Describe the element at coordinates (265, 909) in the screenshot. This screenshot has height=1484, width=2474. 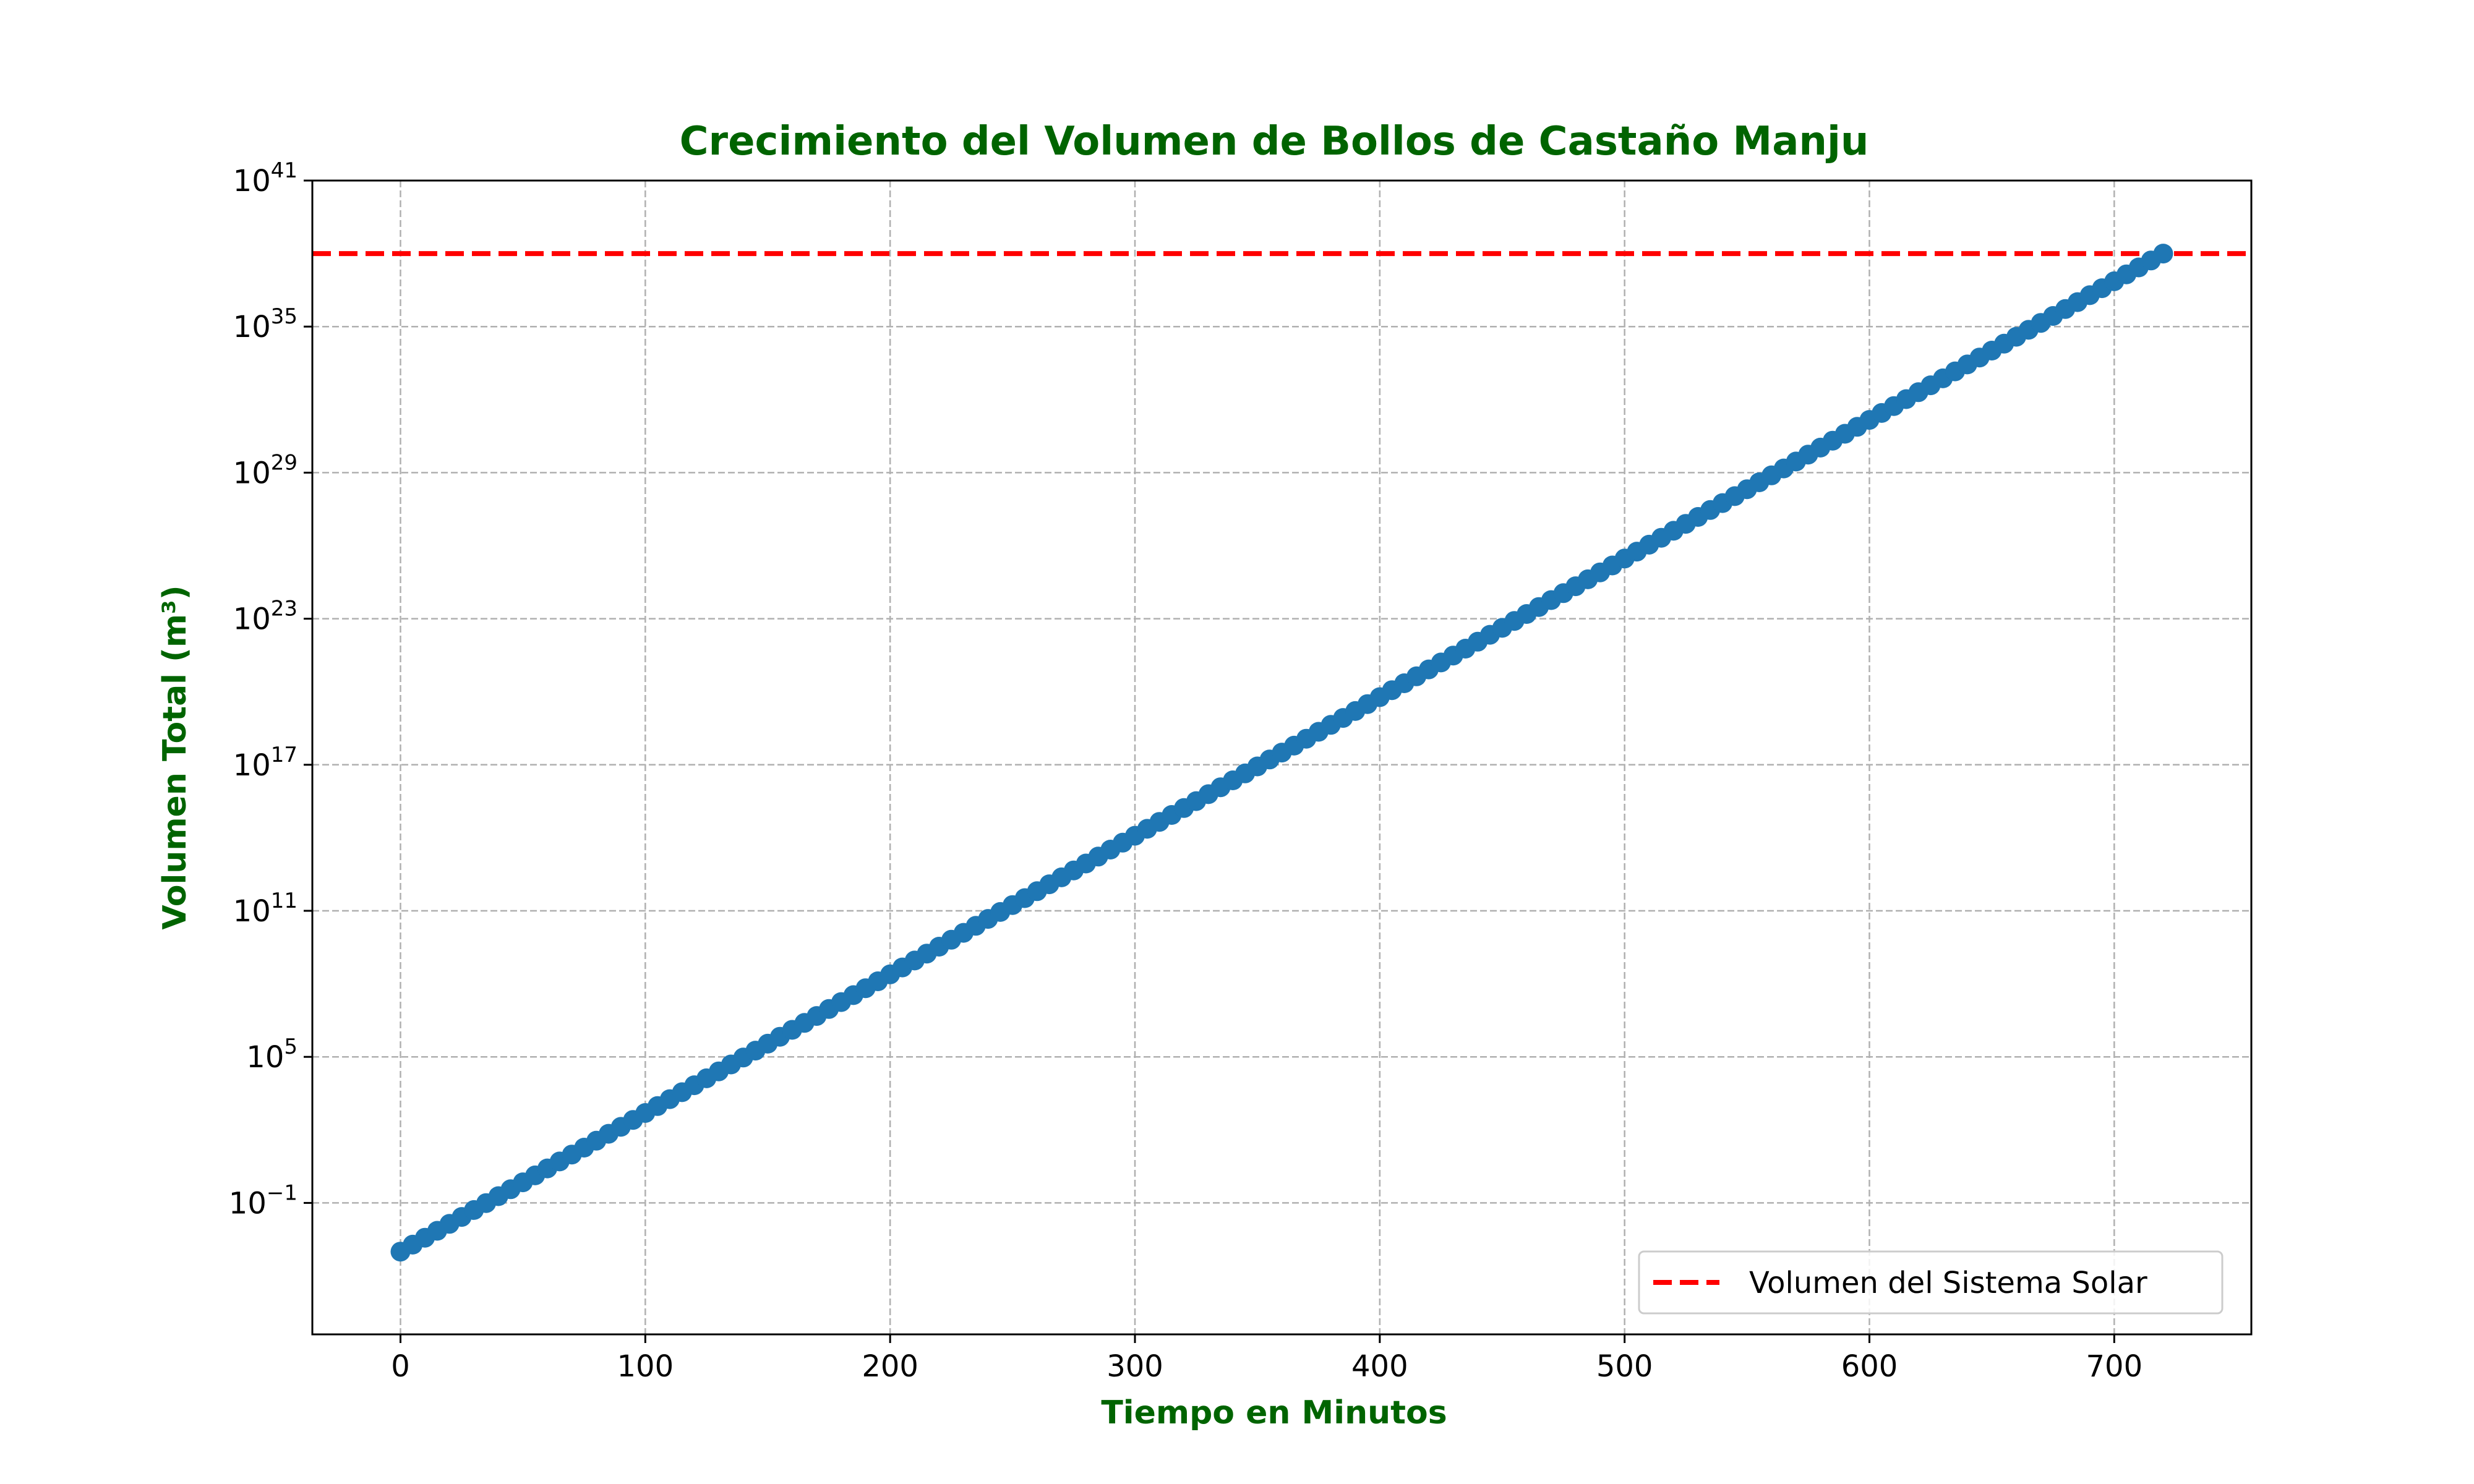
I see `y-tick-label: 1011` at that location.